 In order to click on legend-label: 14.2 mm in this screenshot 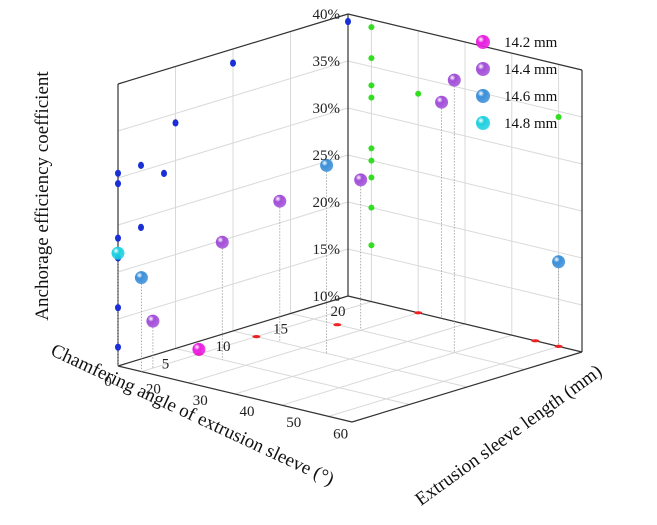, I will do `click(531, 43)`.